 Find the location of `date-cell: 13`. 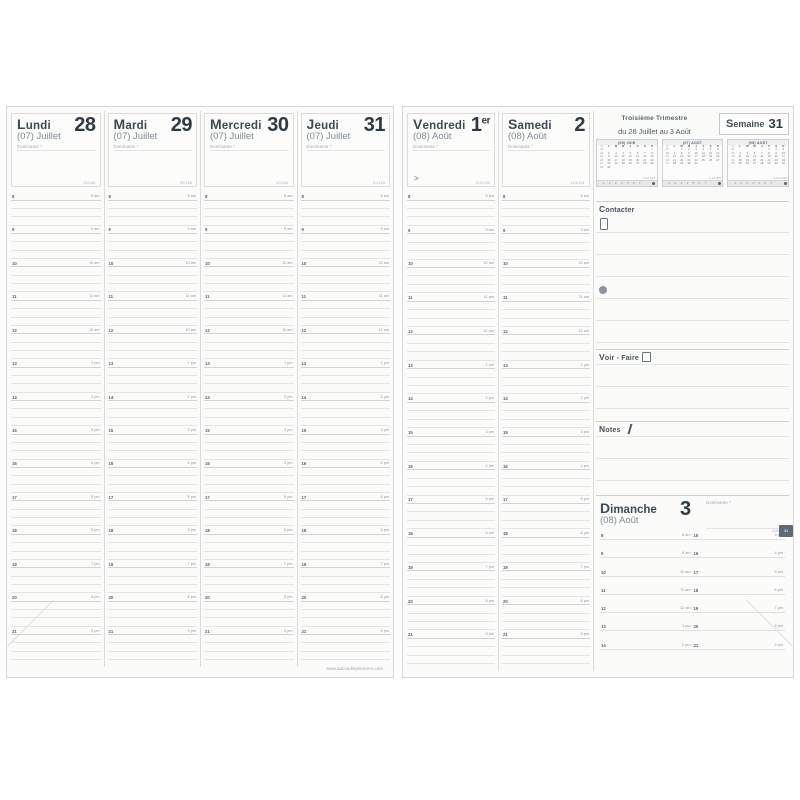

date-cell: 13 is located at coordinates (638, 156).